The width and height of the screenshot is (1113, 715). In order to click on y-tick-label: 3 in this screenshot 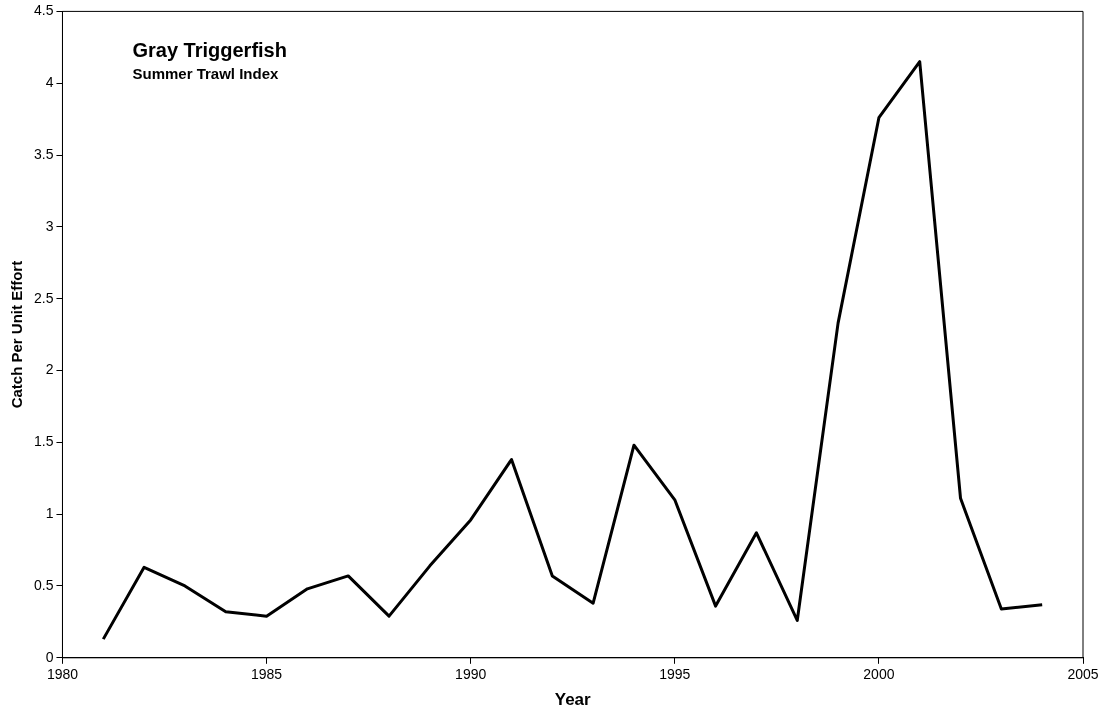, I will do `click(49, 225)`.